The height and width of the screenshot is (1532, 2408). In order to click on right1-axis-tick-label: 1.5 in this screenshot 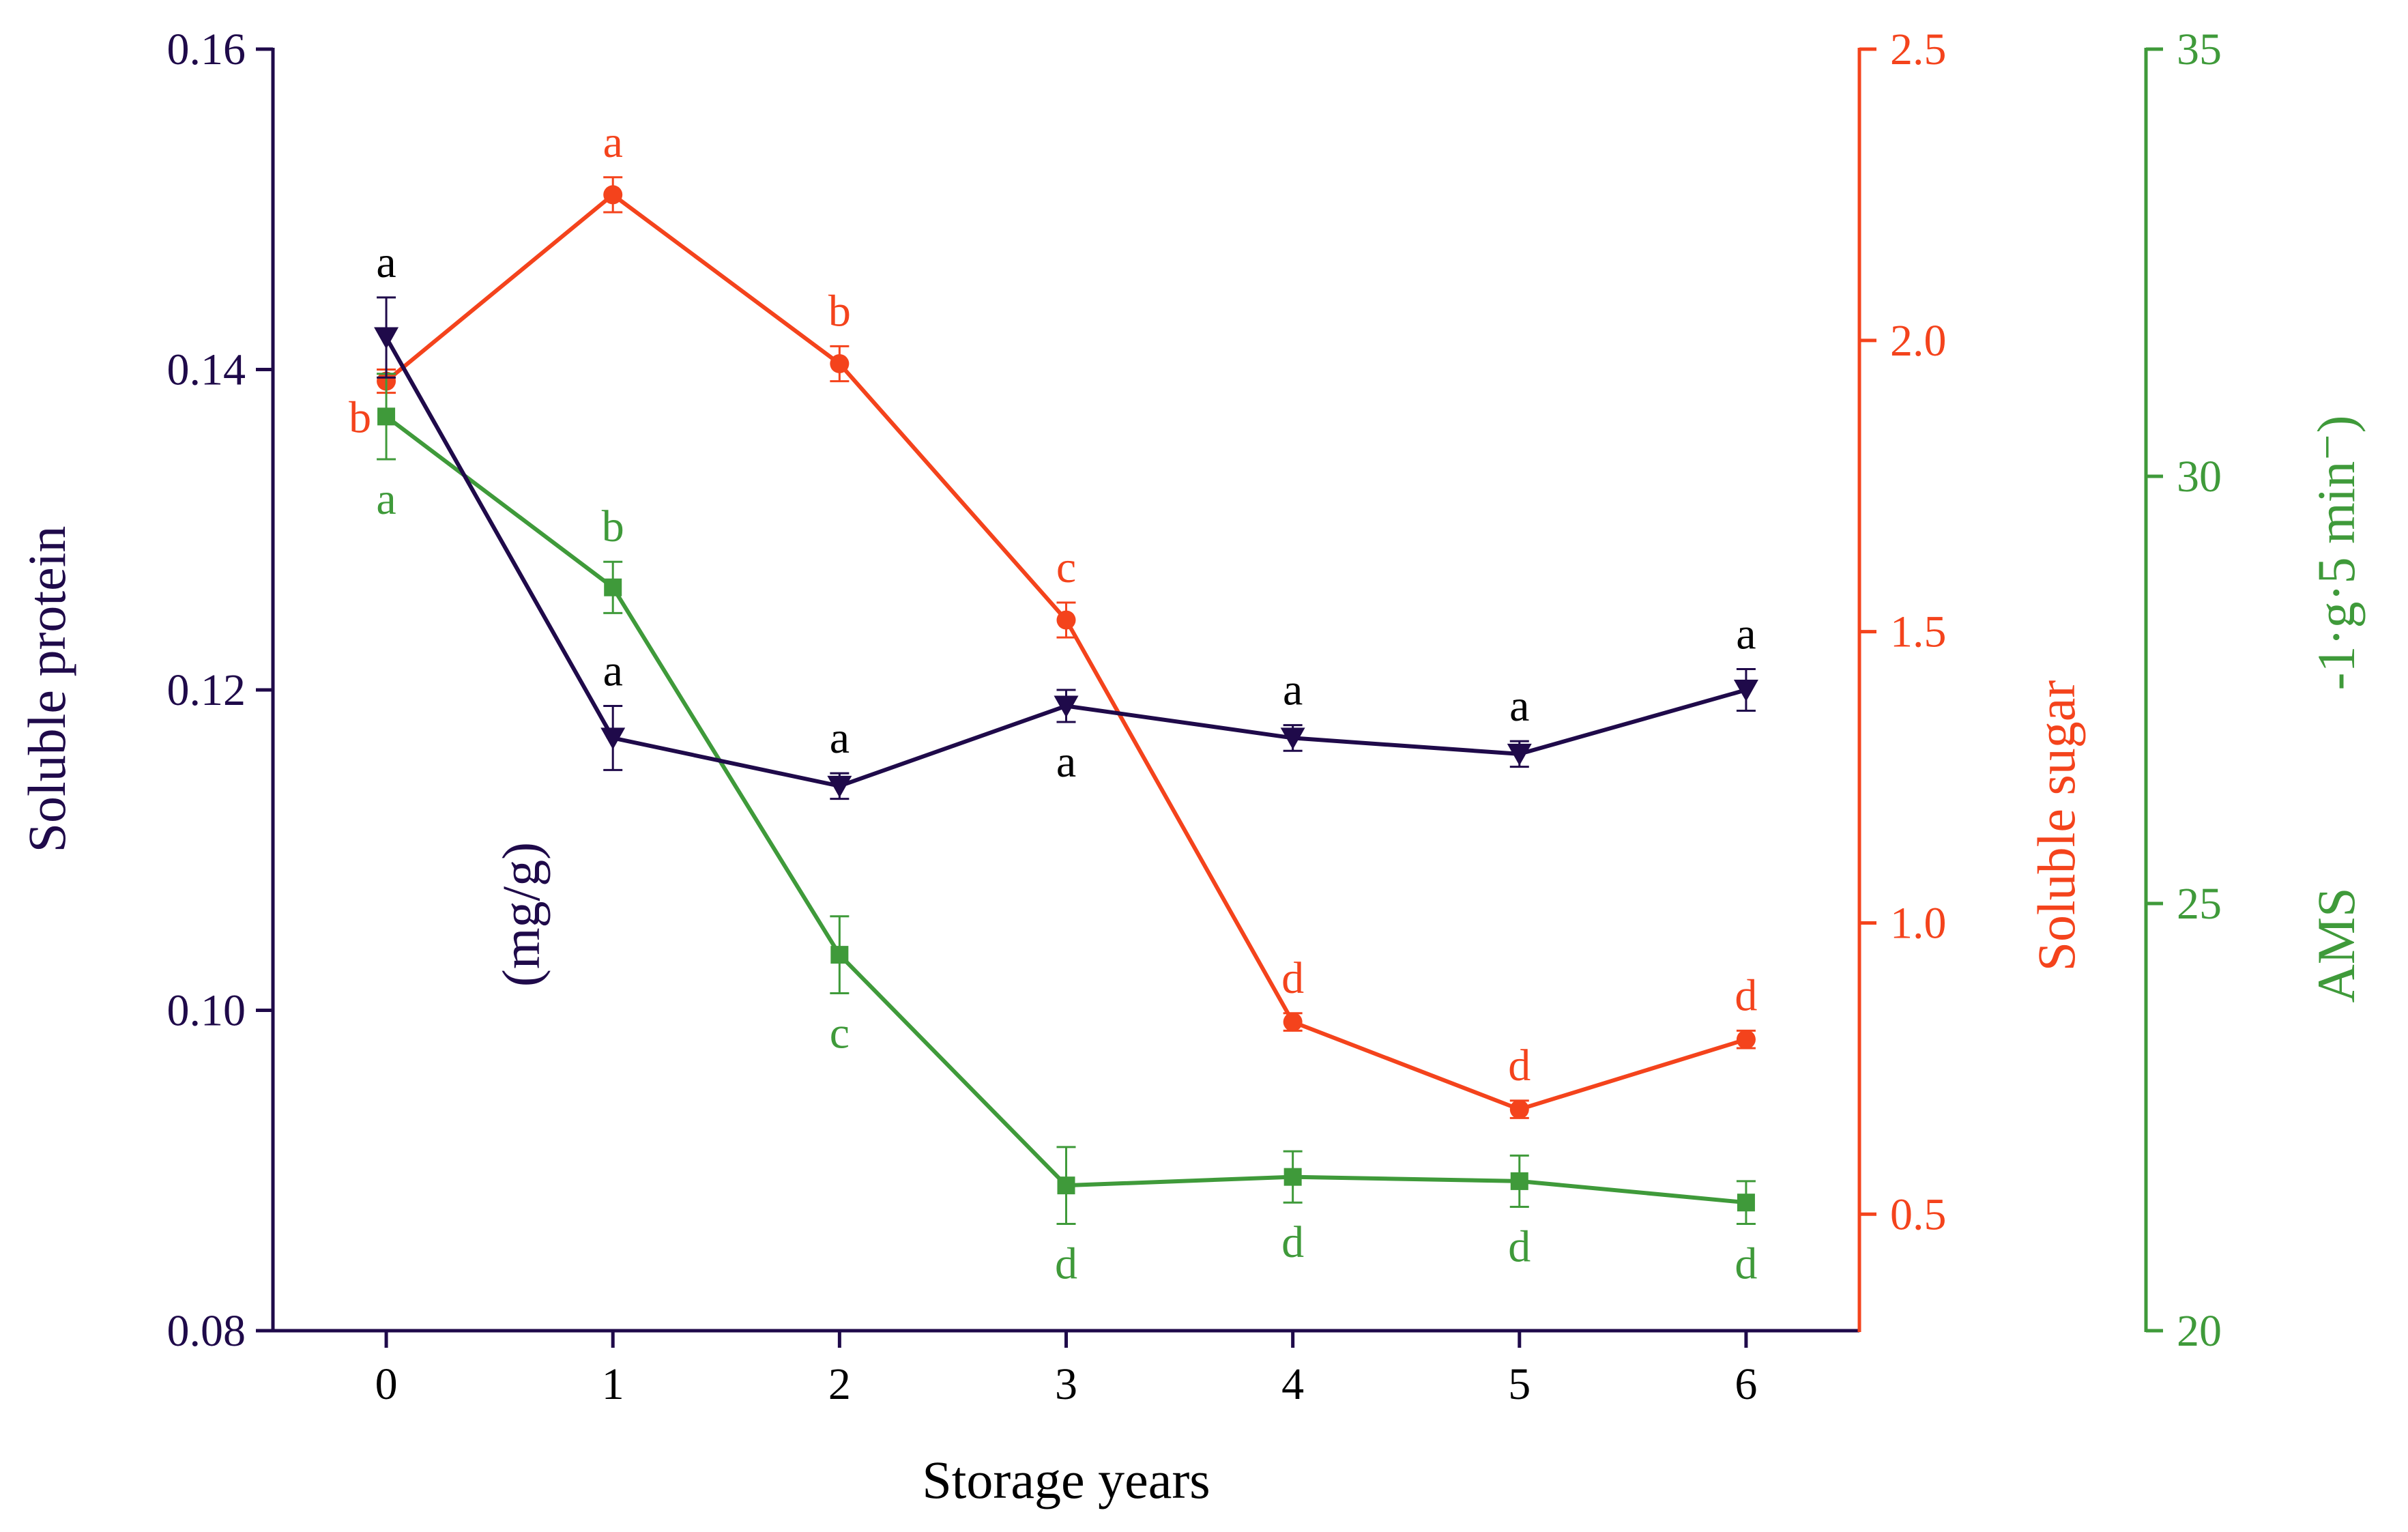, I will do `click(1918, 632)`.